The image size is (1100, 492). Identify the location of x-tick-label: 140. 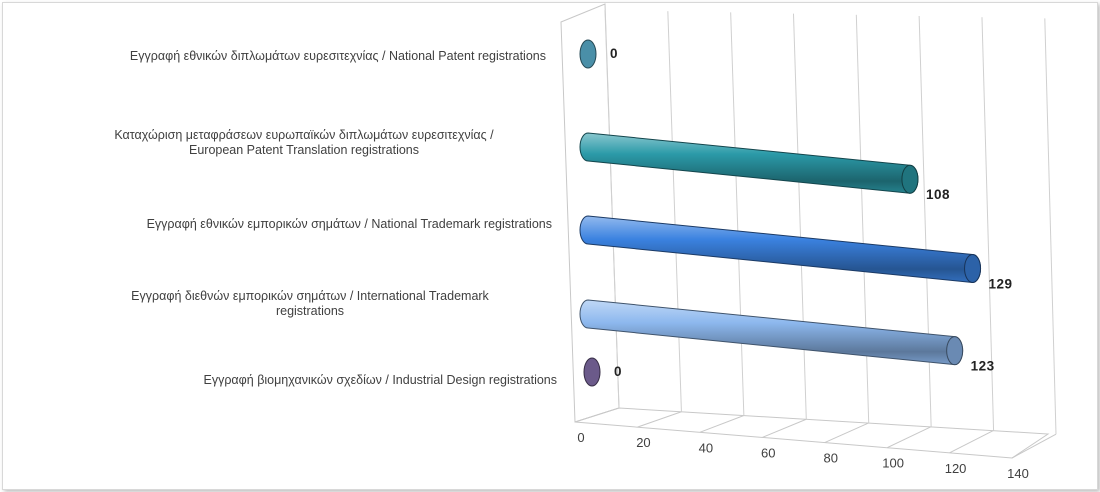
(1018, 473).